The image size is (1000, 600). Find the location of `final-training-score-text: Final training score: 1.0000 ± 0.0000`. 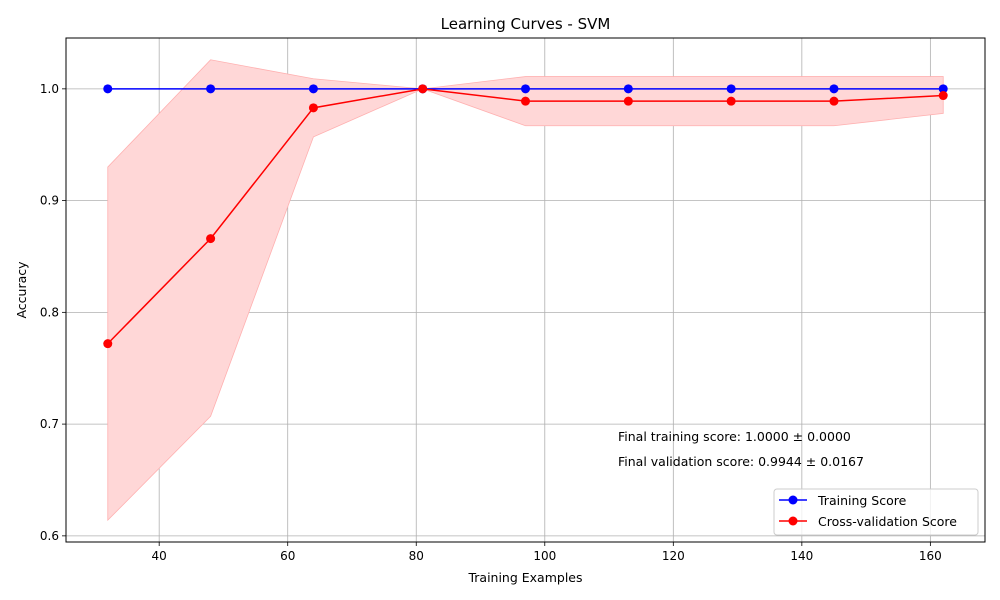

final-training-score-text: Final training score: 1.0000 ± 0.0000 is located at coordinates (734, 436).